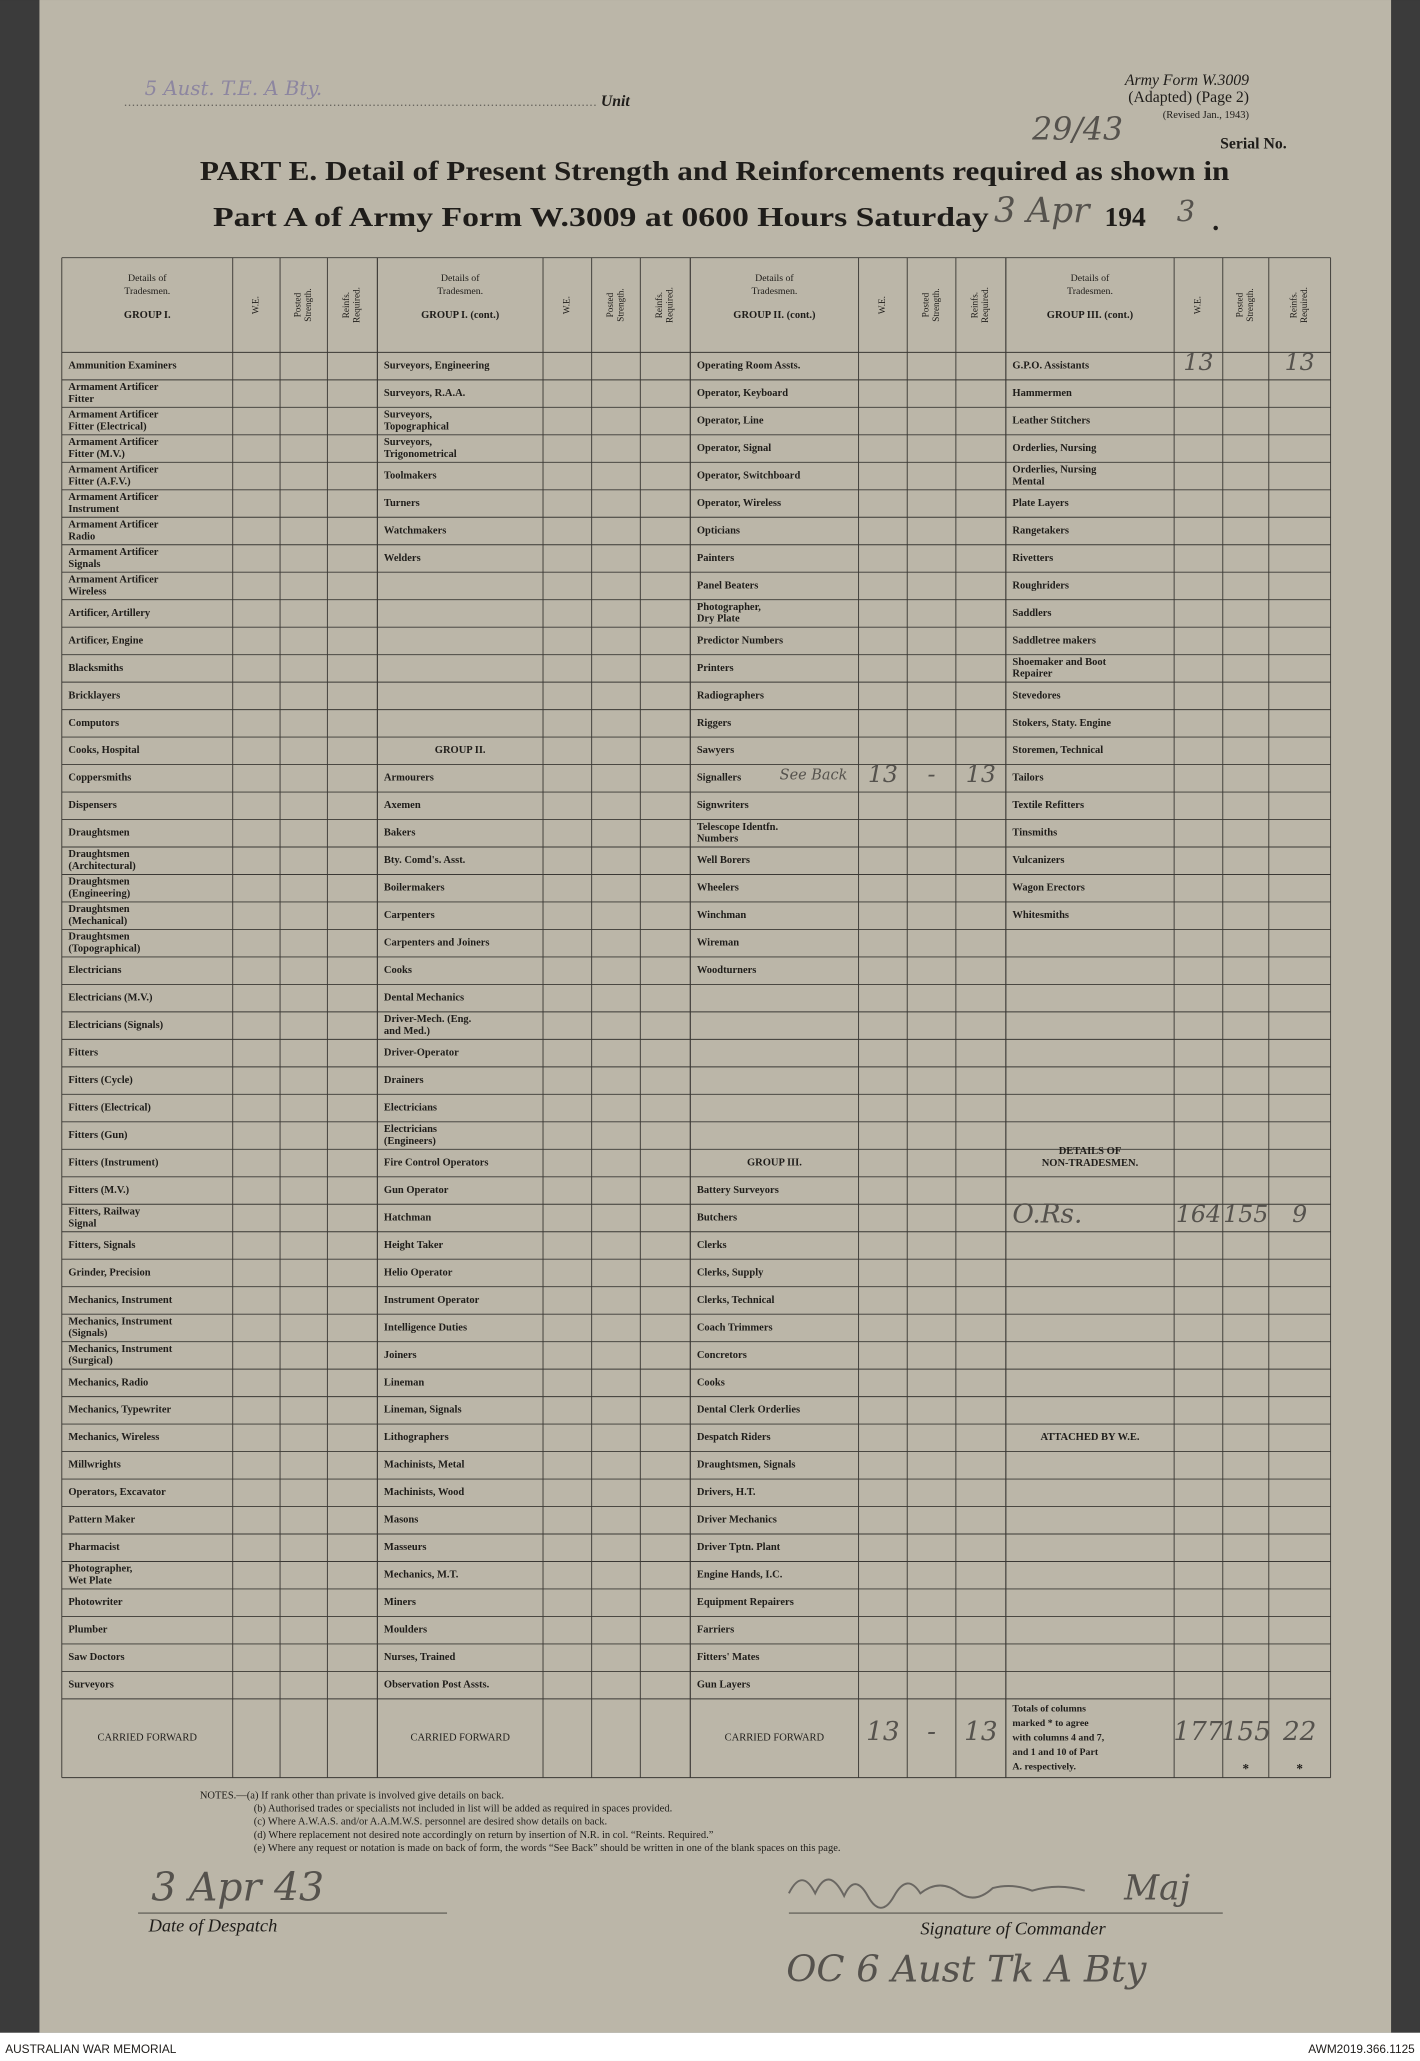 This screenshot has width=1420, height=2061. Describe the element at coordinates (109, 613) in the screenshot. I see `row-label: Artificer, Artillery` at that location.